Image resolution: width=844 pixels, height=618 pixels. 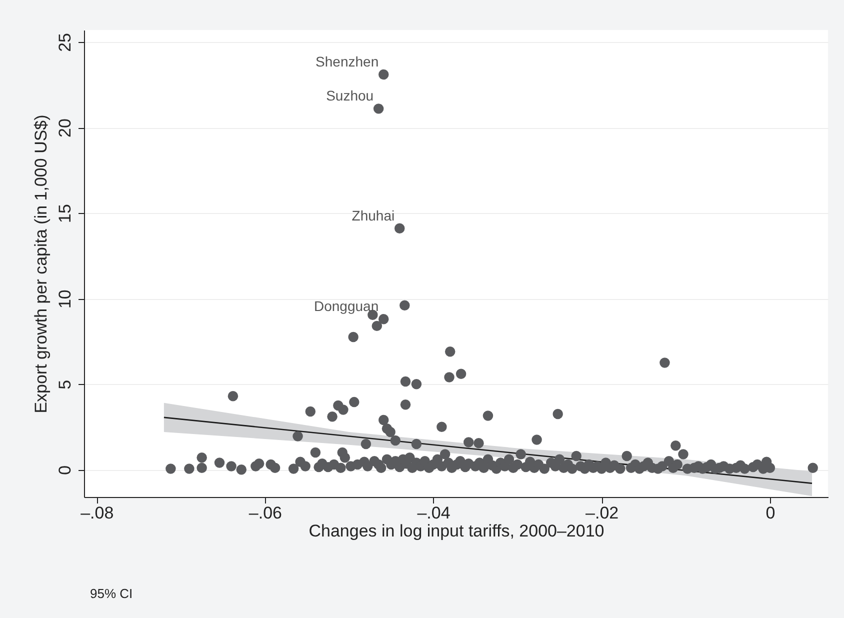 I want to click on x-tick-label: –.02, so click(x=602, y=513).